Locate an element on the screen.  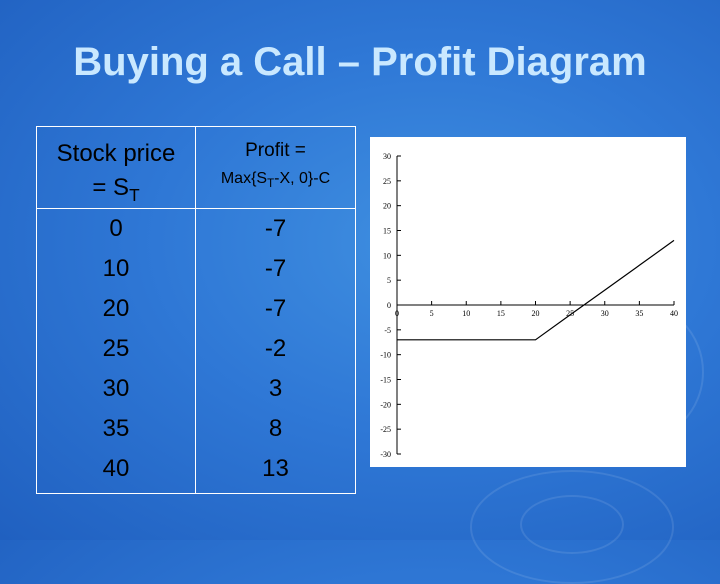
y-tick-label: 10 is located at coordinates (387, 255).